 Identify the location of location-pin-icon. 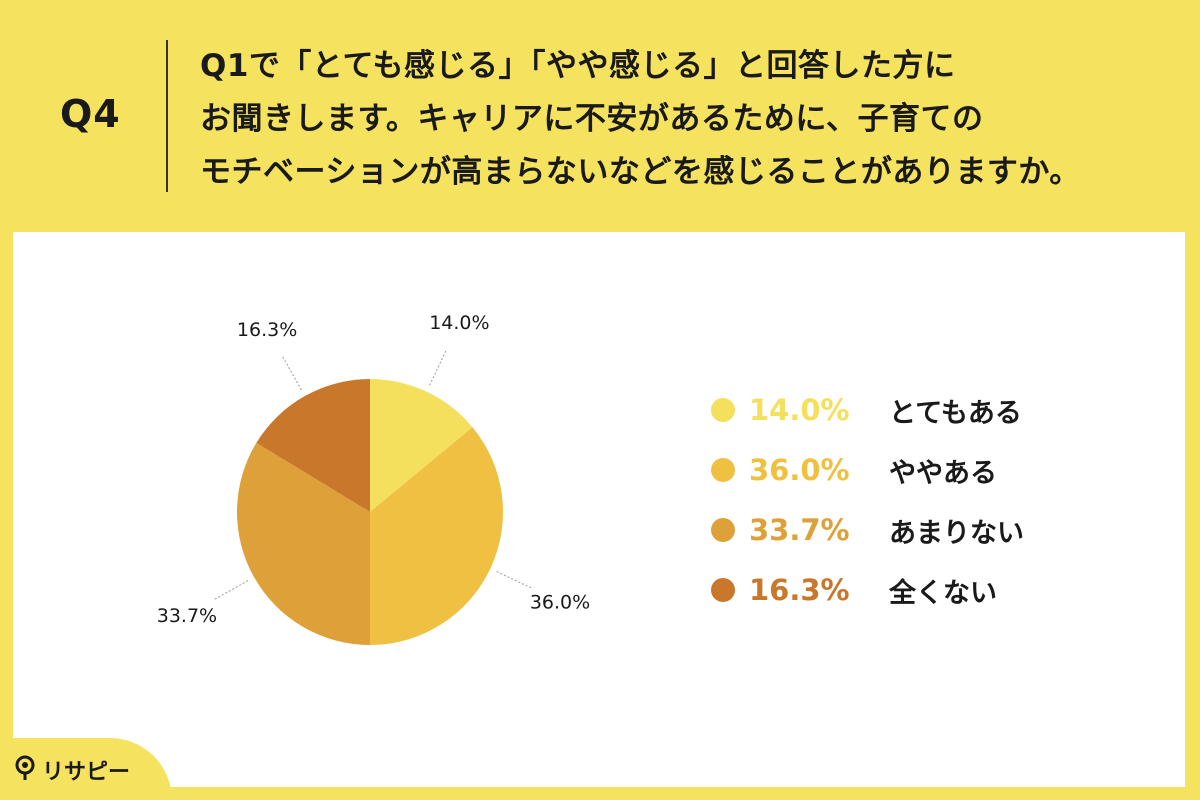
(26, 770).